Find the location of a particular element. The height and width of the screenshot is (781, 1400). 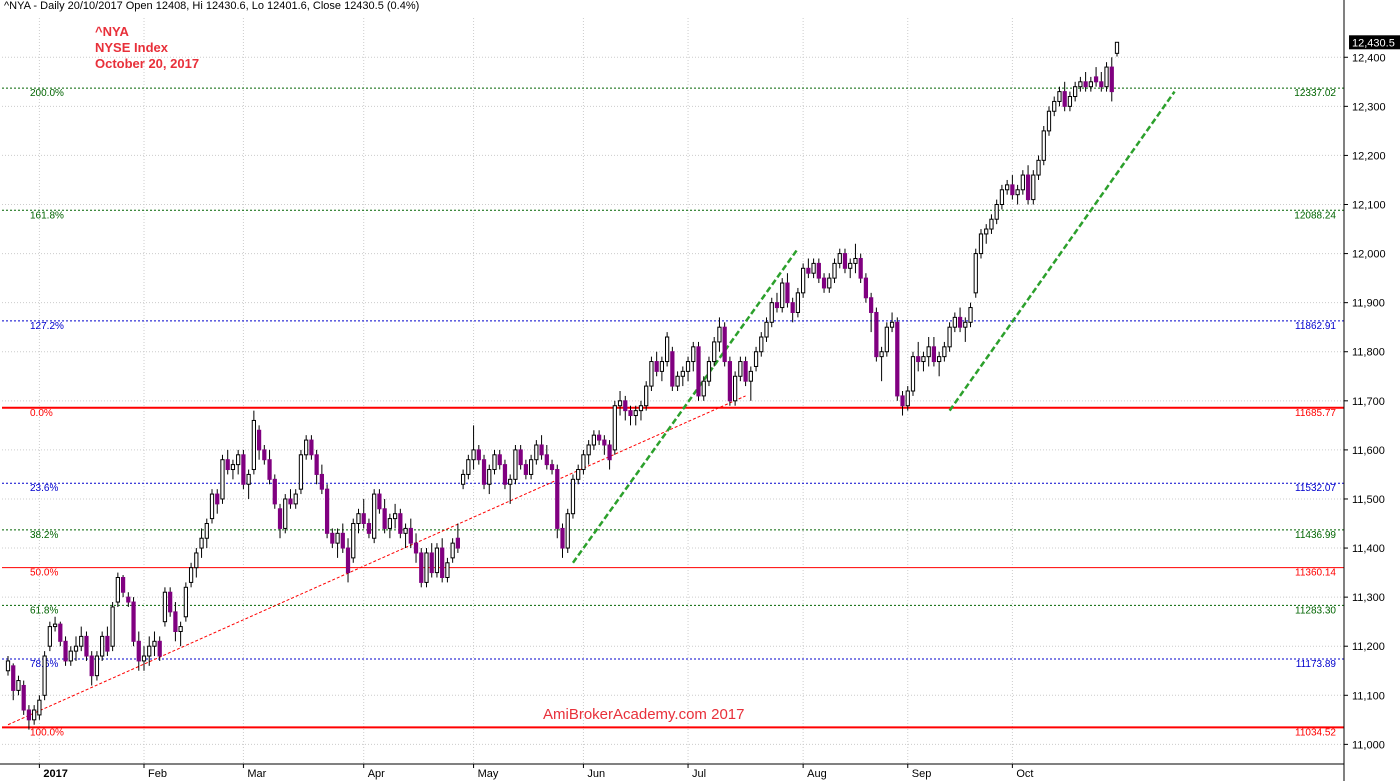

y-tick-label: 11,900 is located at coordinates (1368, 304).